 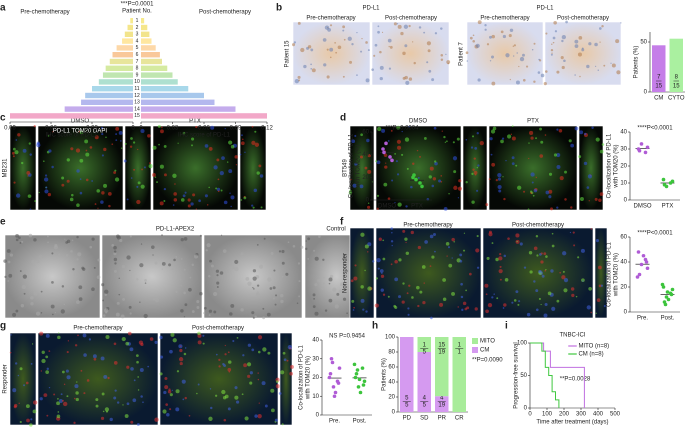 What do you see at coordinates (204, 136) in the screenshot?
I see `x-axis-label: IHC score of PD-L1` at bounding box center [204, 136].